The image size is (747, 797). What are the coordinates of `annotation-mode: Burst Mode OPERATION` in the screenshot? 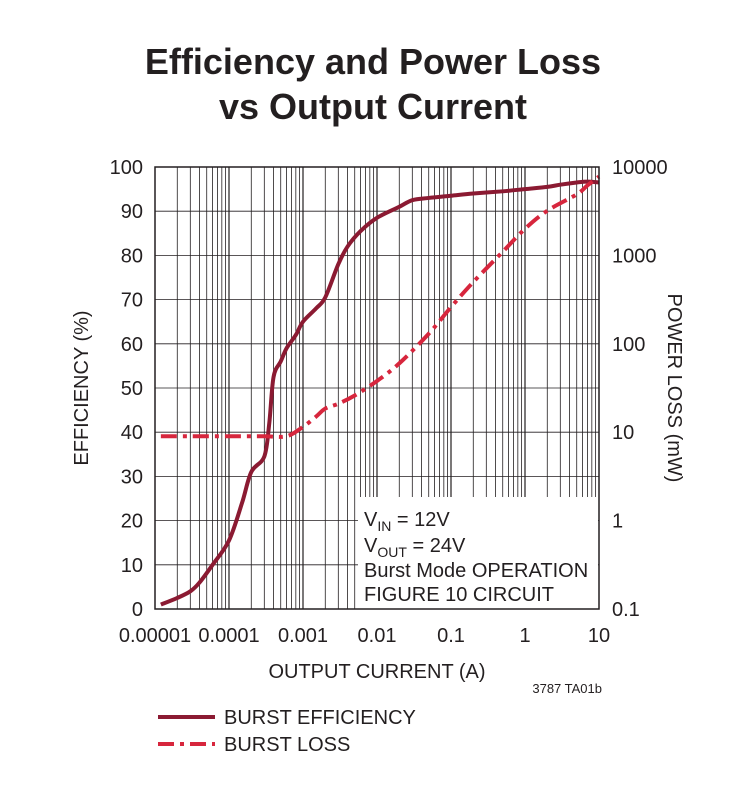 It's located at (476, 571).